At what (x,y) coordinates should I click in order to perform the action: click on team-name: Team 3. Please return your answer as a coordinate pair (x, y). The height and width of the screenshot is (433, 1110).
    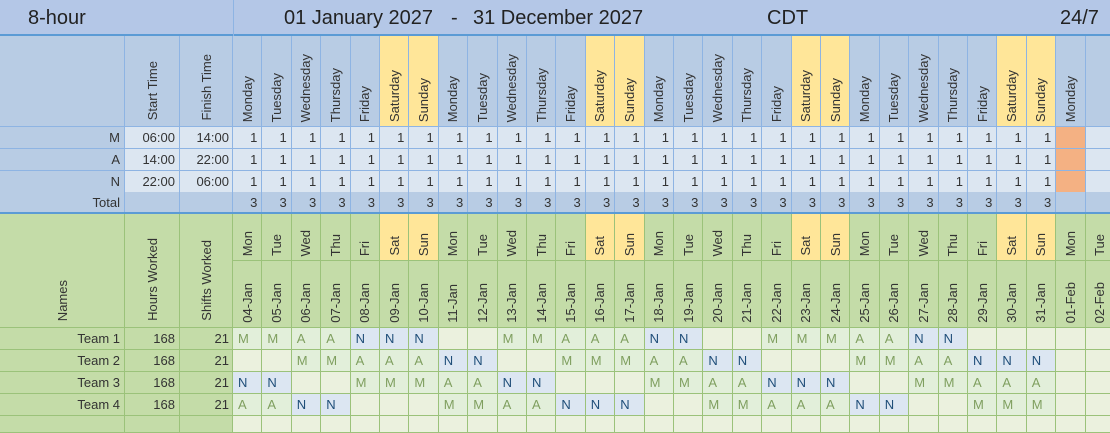
    Looking at the image, I should click on (62, 383).